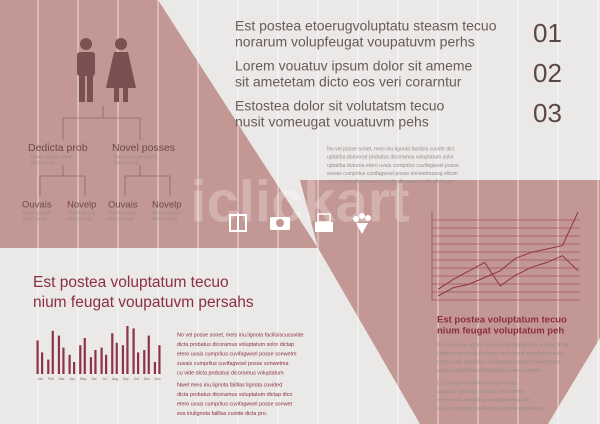  What do you see at coordinates (83, 379) in the screenshot?
I see `x-tick-label: May` at bounding box center [83, 379].